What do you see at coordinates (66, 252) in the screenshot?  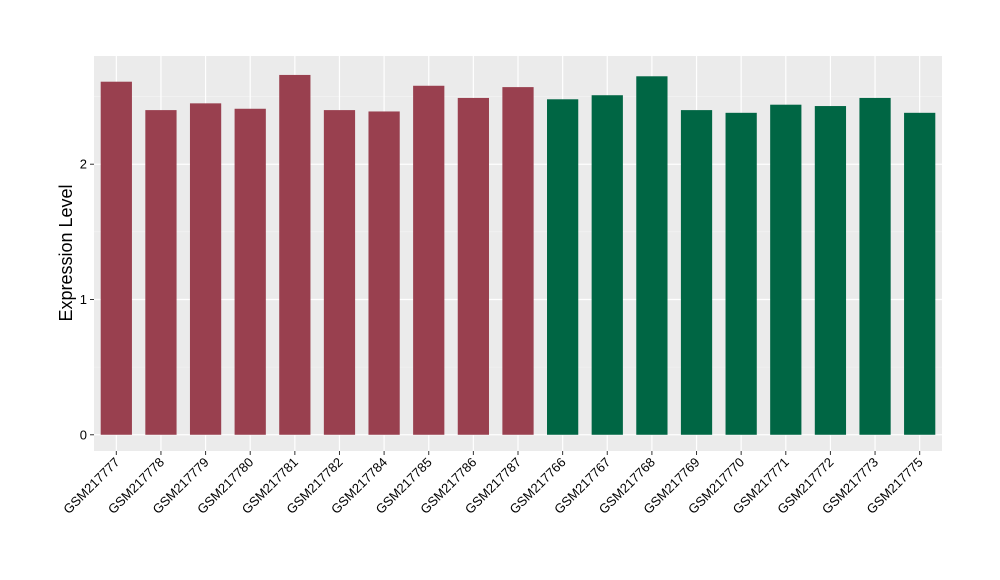 I see `y-axis-title: Expression Level` at bounding box center [66, 252].